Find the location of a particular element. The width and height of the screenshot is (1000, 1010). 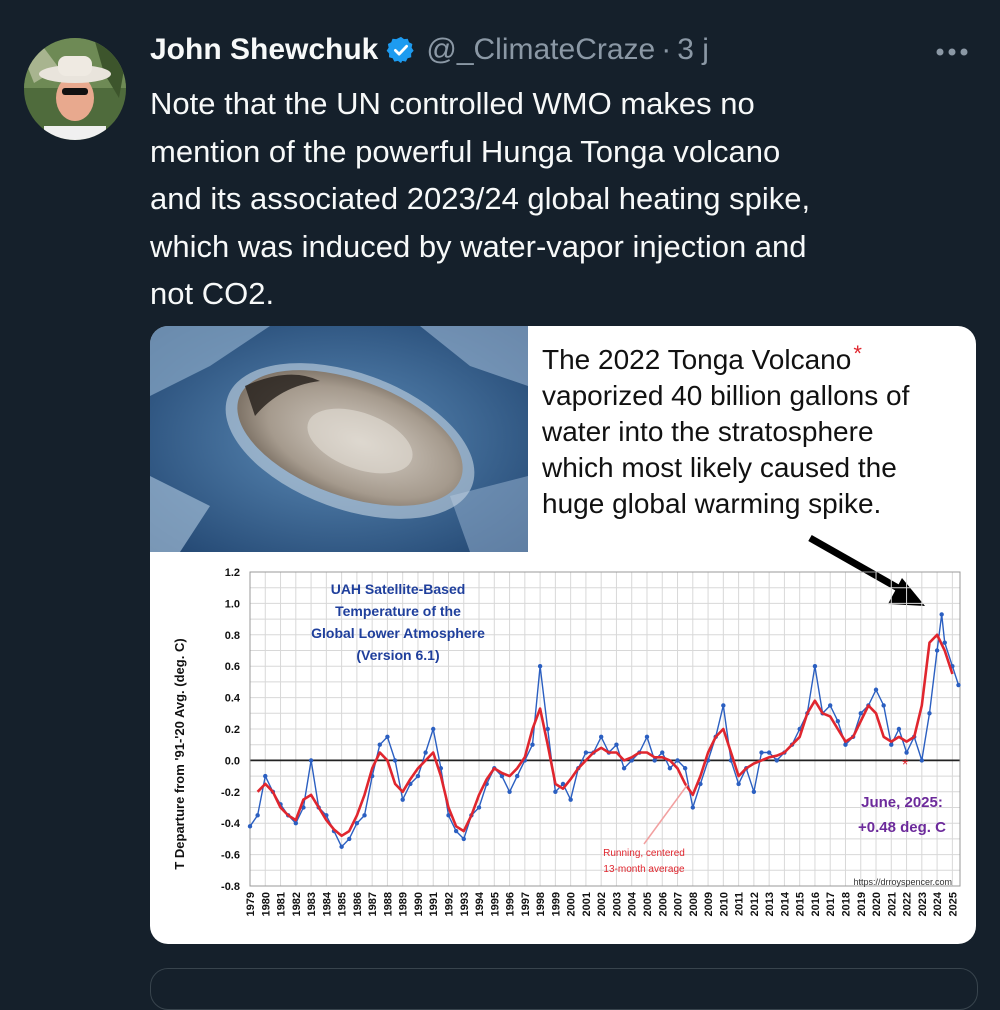

more-options-button is located at coordinates (952, 52).